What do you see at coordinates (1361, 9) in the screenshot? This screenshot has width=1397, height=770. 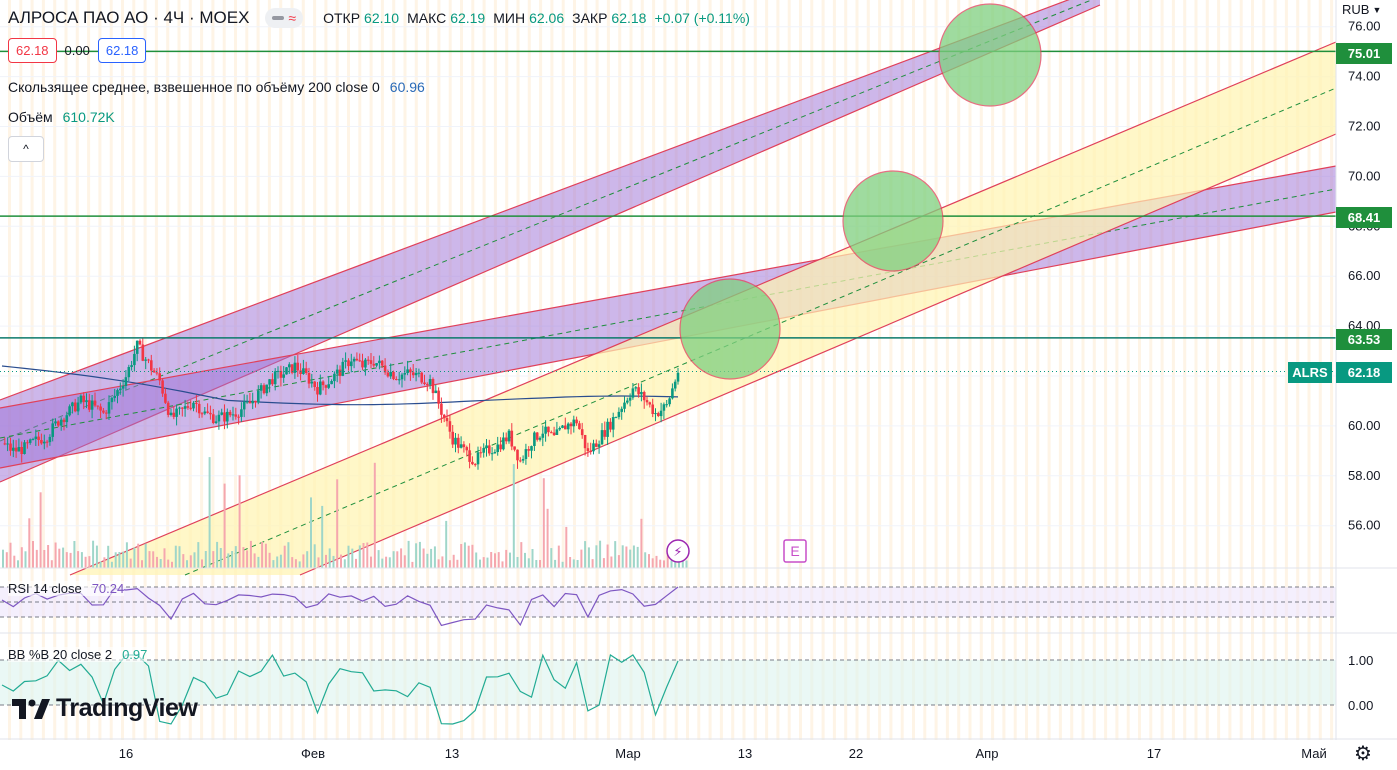 I see `currency-selector: RUB ▼` at bounding box center [1361, 9].